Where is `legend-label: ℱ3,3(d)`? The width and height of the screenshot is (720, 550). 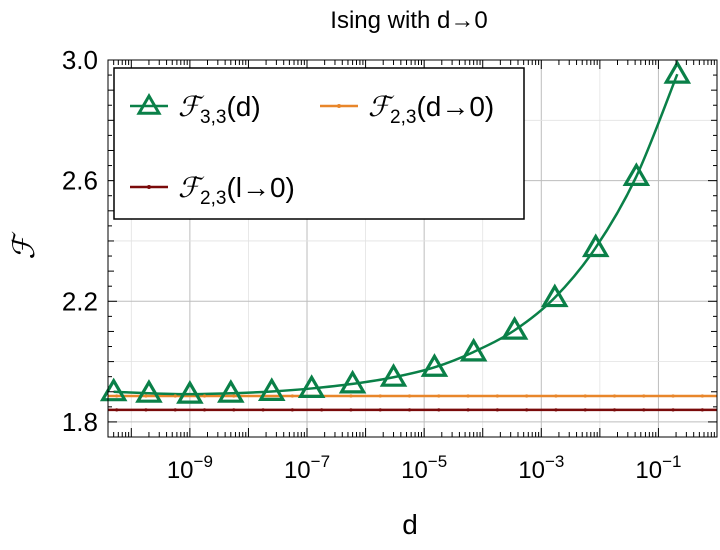 legend-label: ℱ3,3(d) is located at coordinates (219, 109).